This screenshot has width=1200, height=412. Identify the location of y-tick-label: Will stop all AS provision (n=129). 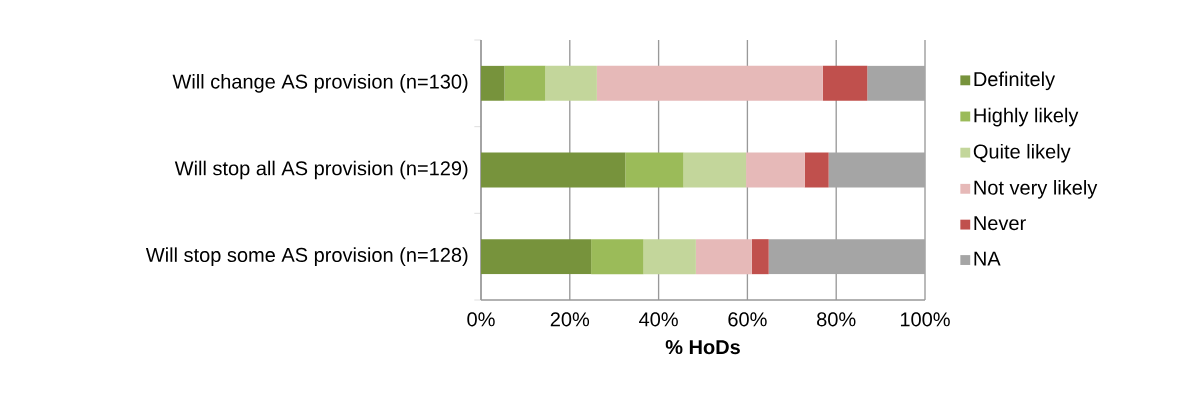
(321, 170).